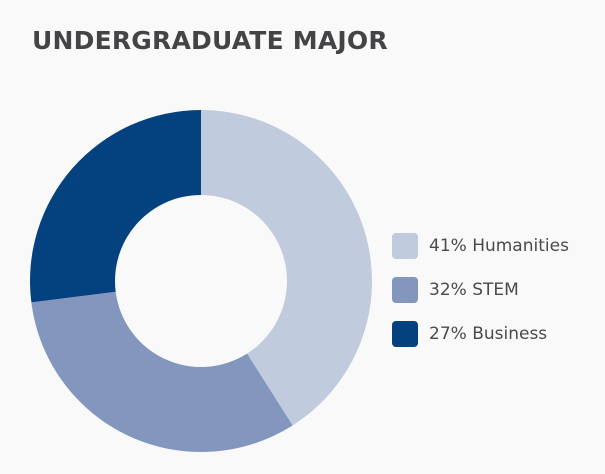 The height and width of the screenshot is (474, 605). What do you see at coordinates (210, 40) in the screenshot?
I see `chart-title: UNDERGRADUATE MAJOR` at bounding box center [210, 40].